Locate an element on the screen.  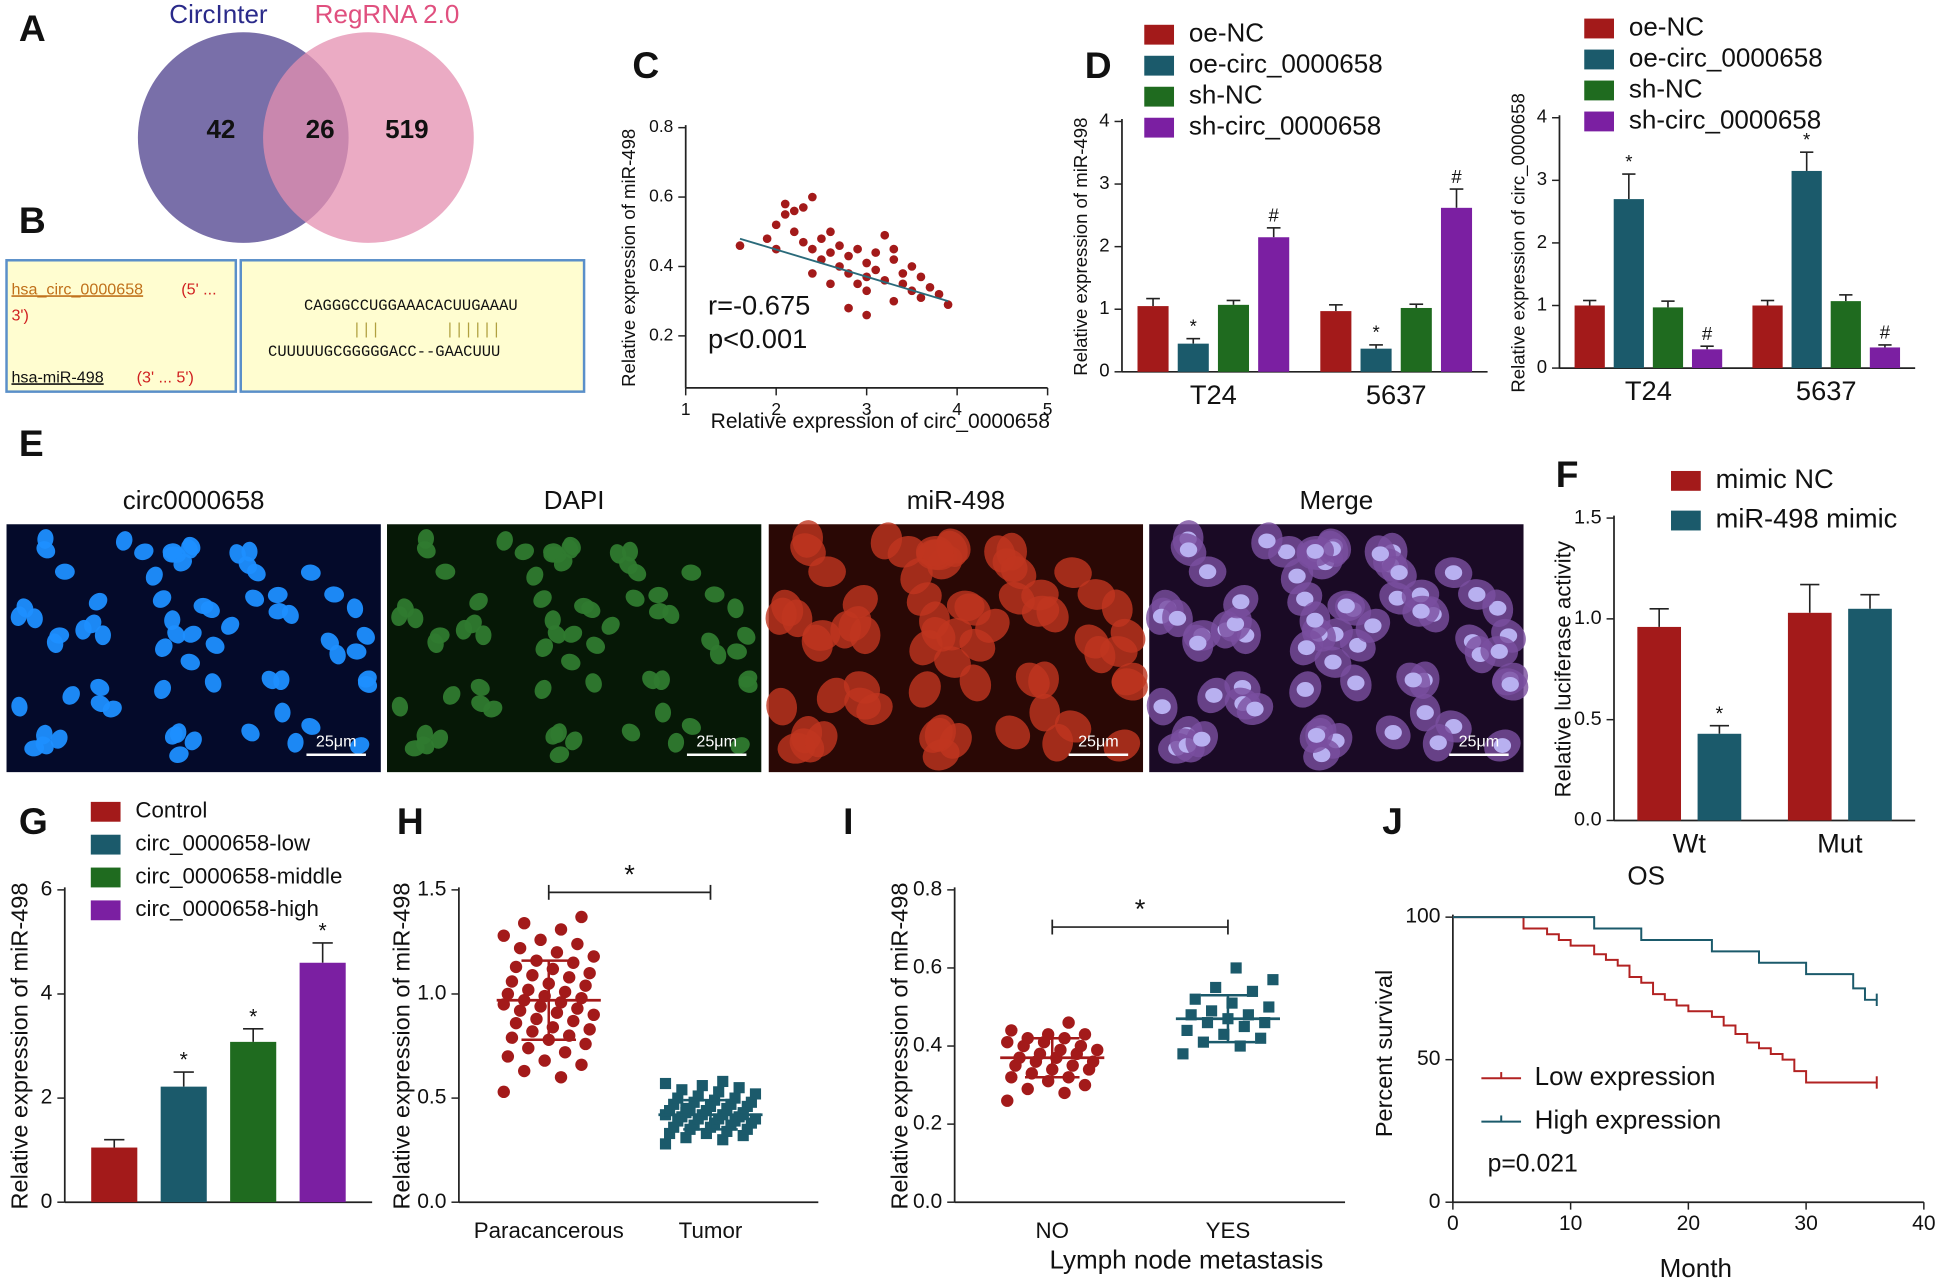
venn-count: 519 is located at coordinates (406, 129).